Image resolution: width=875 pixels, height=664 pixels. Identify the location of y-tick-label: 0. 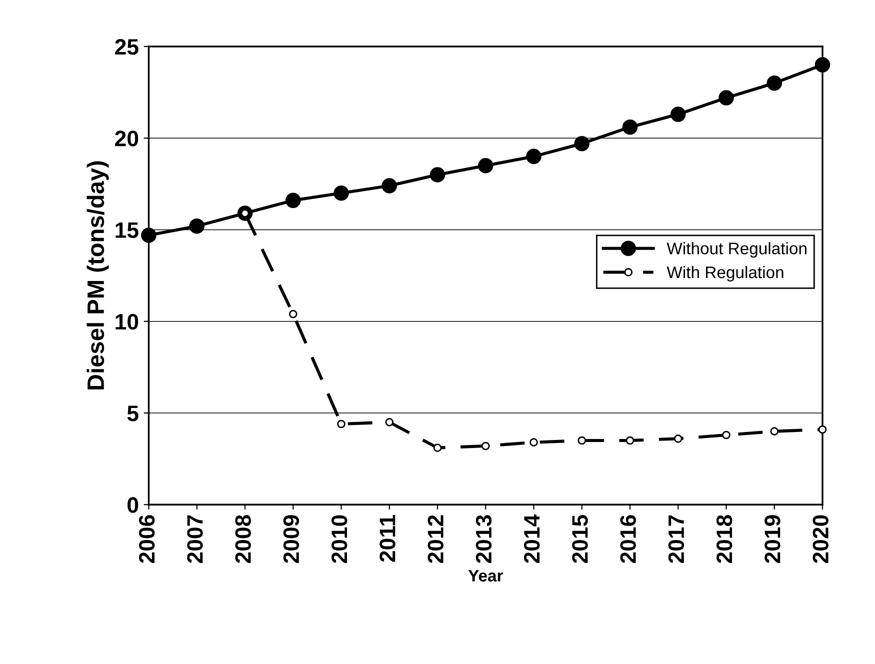
(133, 505).